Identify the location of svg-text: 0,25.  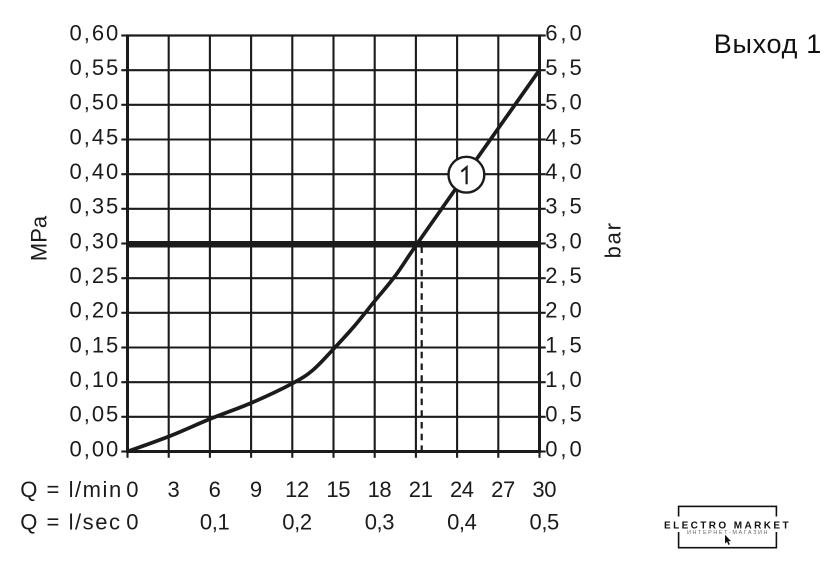
(94, 275).